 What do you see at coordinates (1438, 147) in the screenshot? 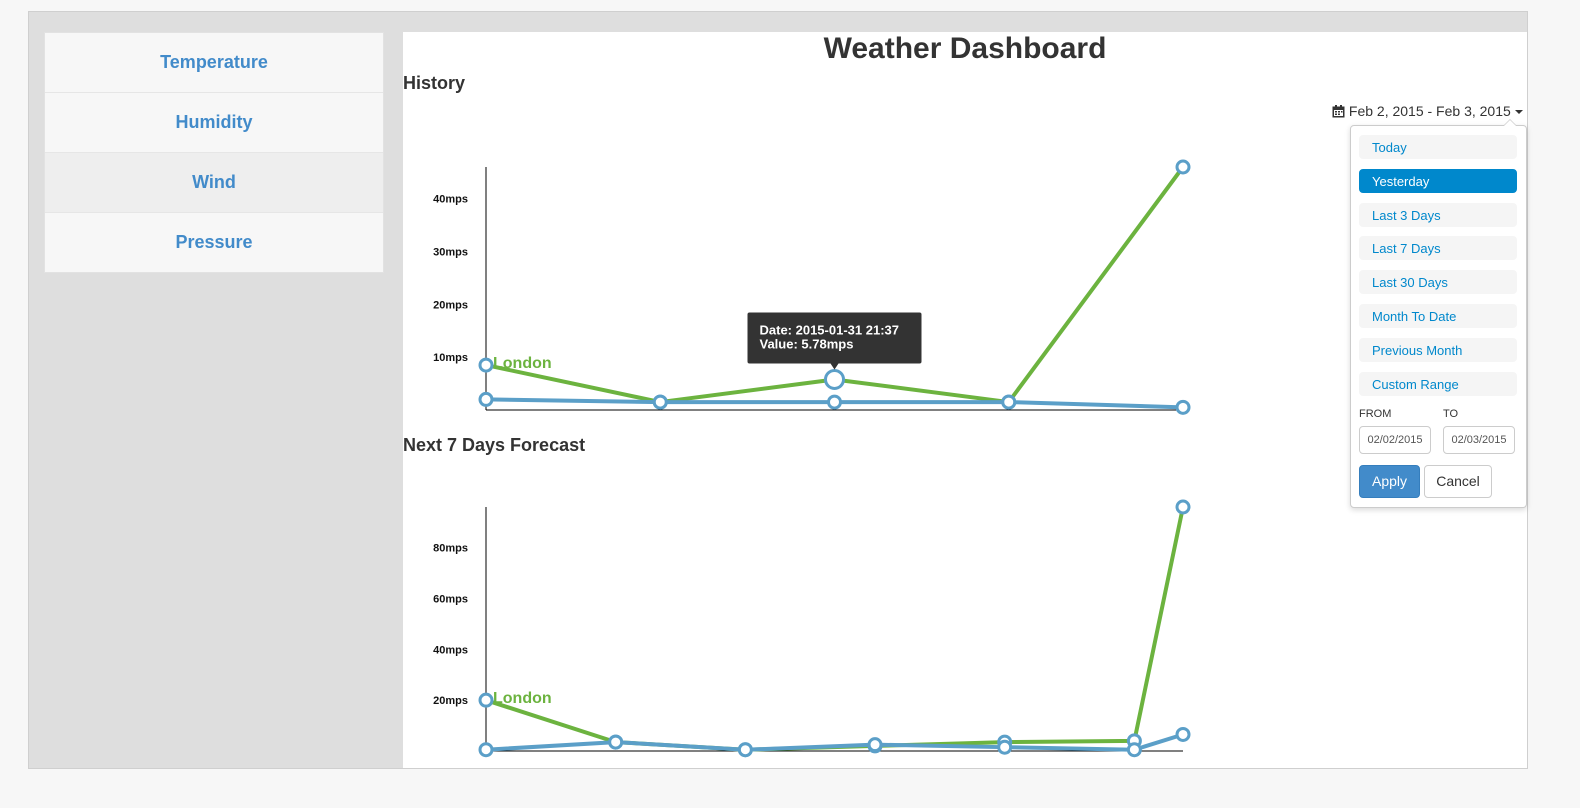
I see `range-option-today: Today` at bounding box center [1438, 147].